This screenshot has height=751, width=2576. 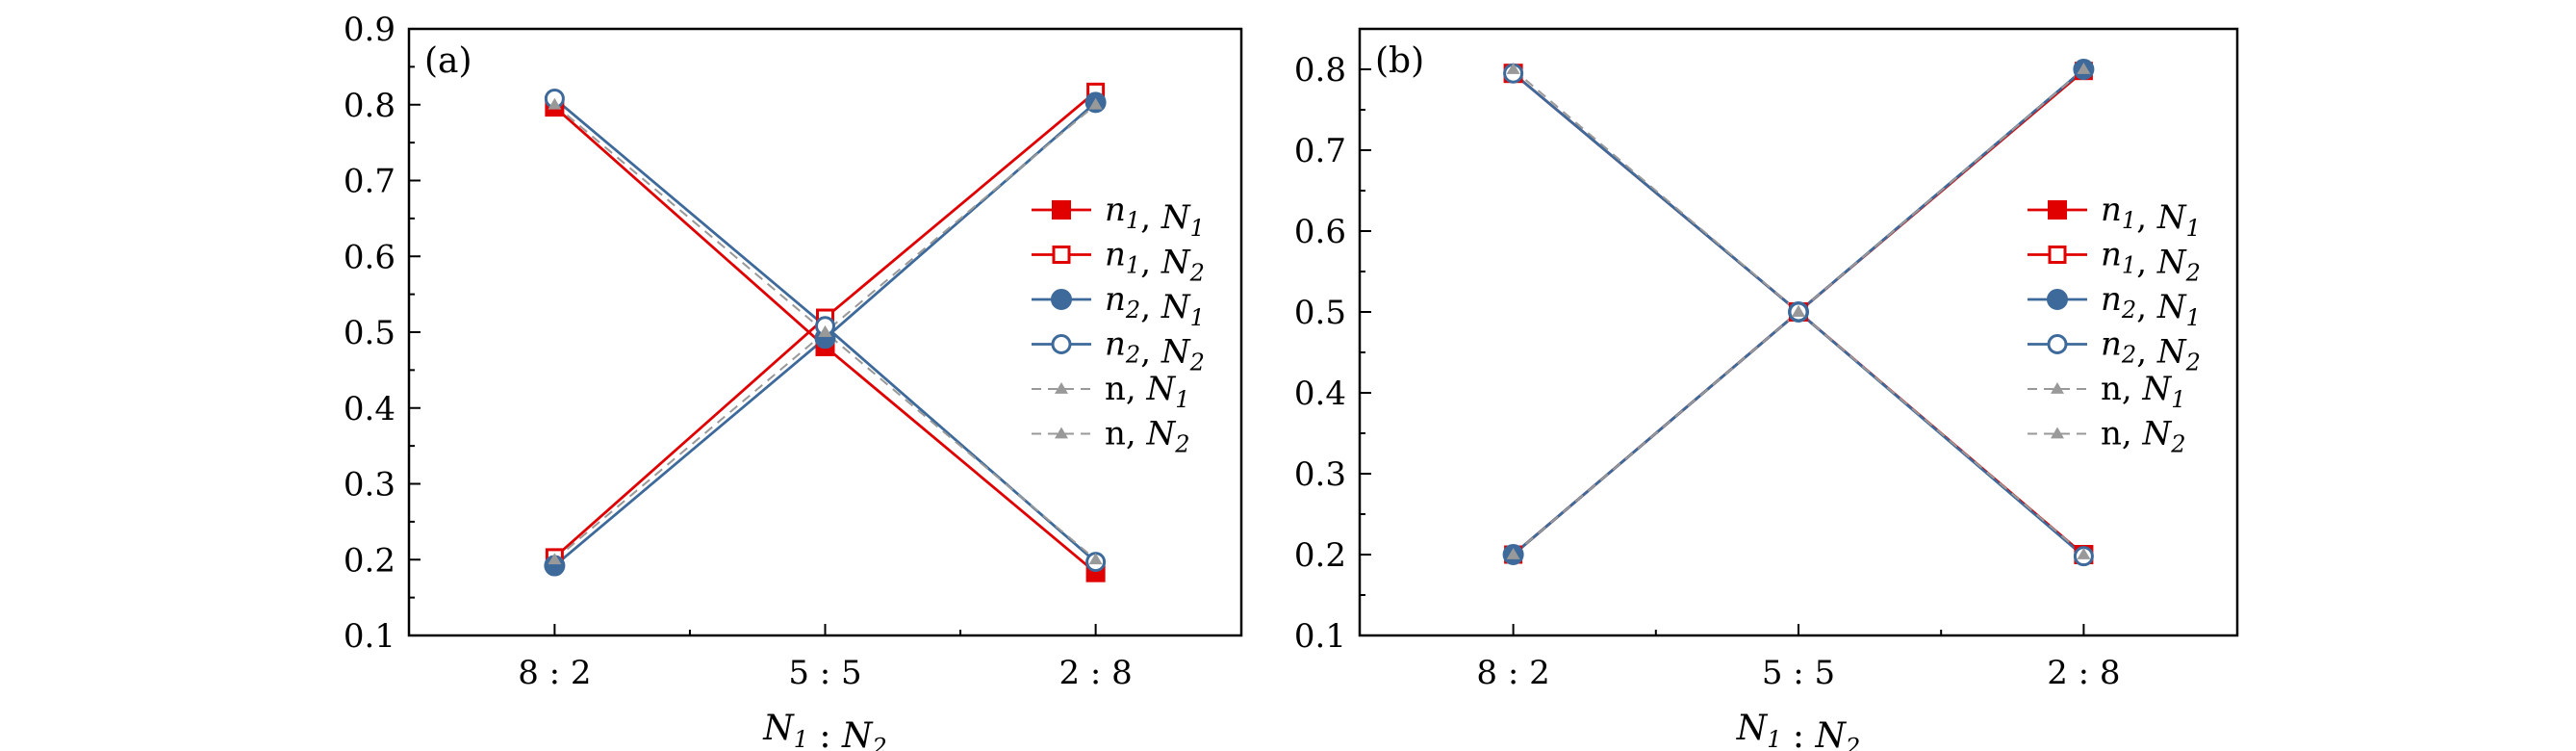 I want to click on y-tick-label: 0.9, so click(x=369, y=30).